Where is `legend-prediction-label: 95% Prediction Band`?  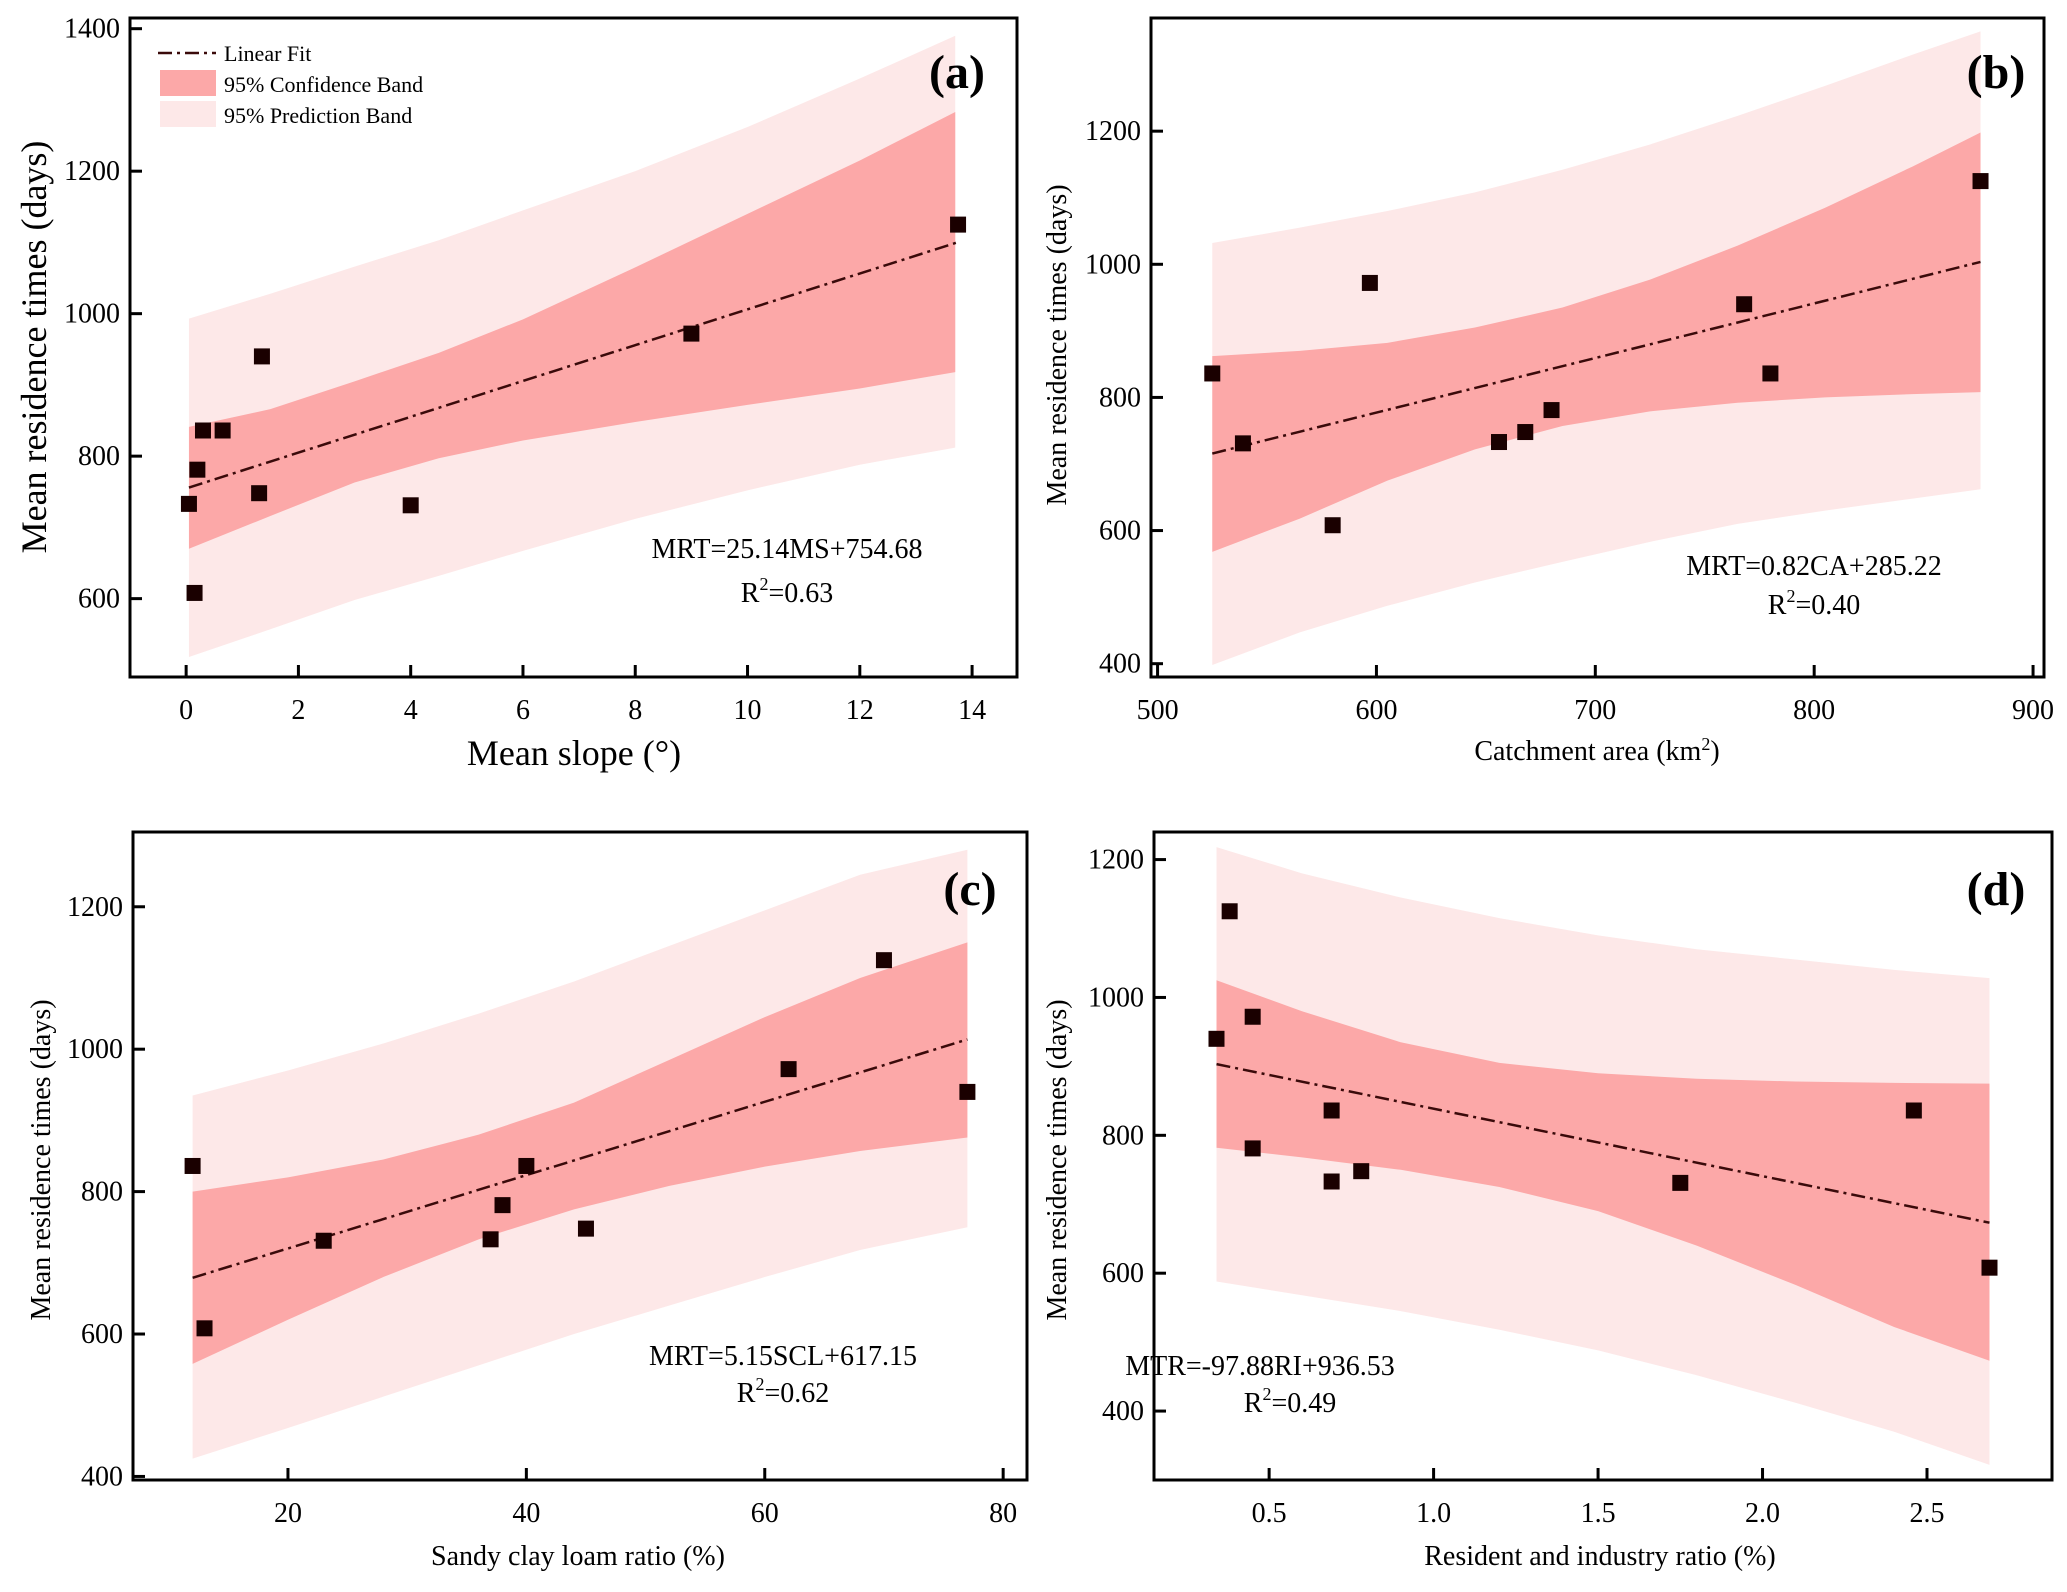
legend-prediction-label: 95% Prediction Band is located at coordinates (318, 115).